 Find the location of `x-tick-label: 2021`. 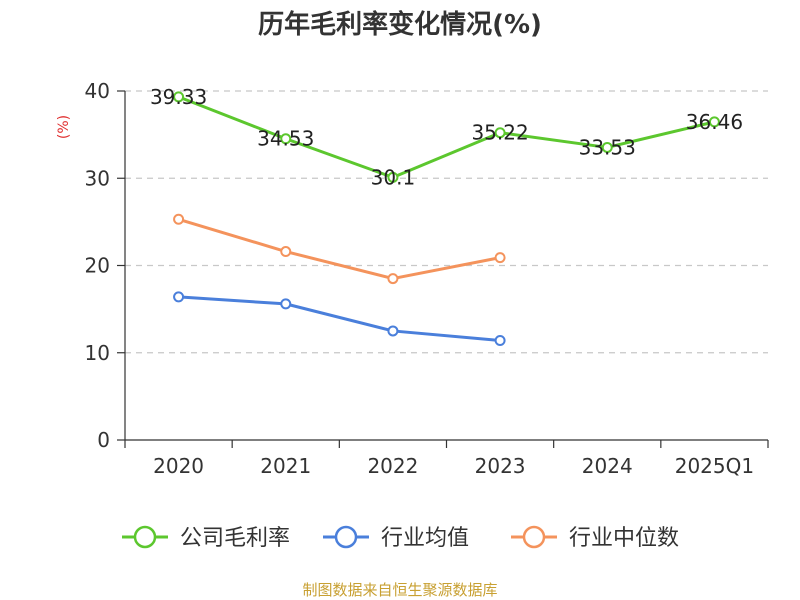

x-tick-label: 2021 is located at coordinates (285, 466).